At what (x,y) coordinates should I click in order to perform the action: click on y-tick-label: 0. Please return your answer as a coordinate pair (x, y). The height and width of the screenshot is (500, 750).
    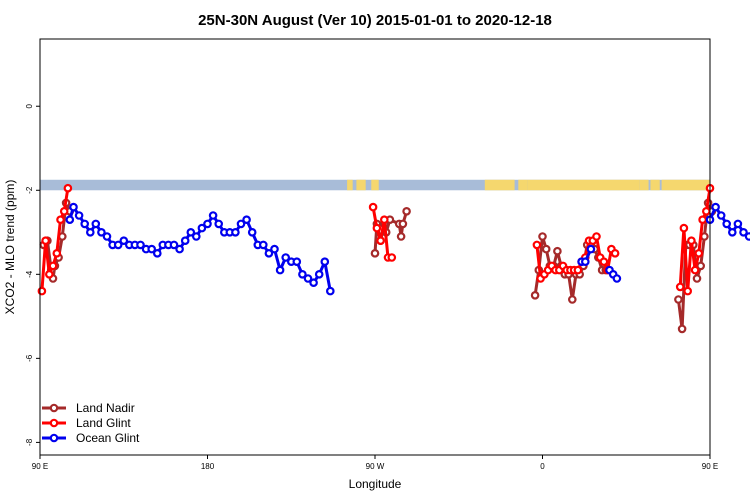
    Looking at the image, I should click on (29, 105).